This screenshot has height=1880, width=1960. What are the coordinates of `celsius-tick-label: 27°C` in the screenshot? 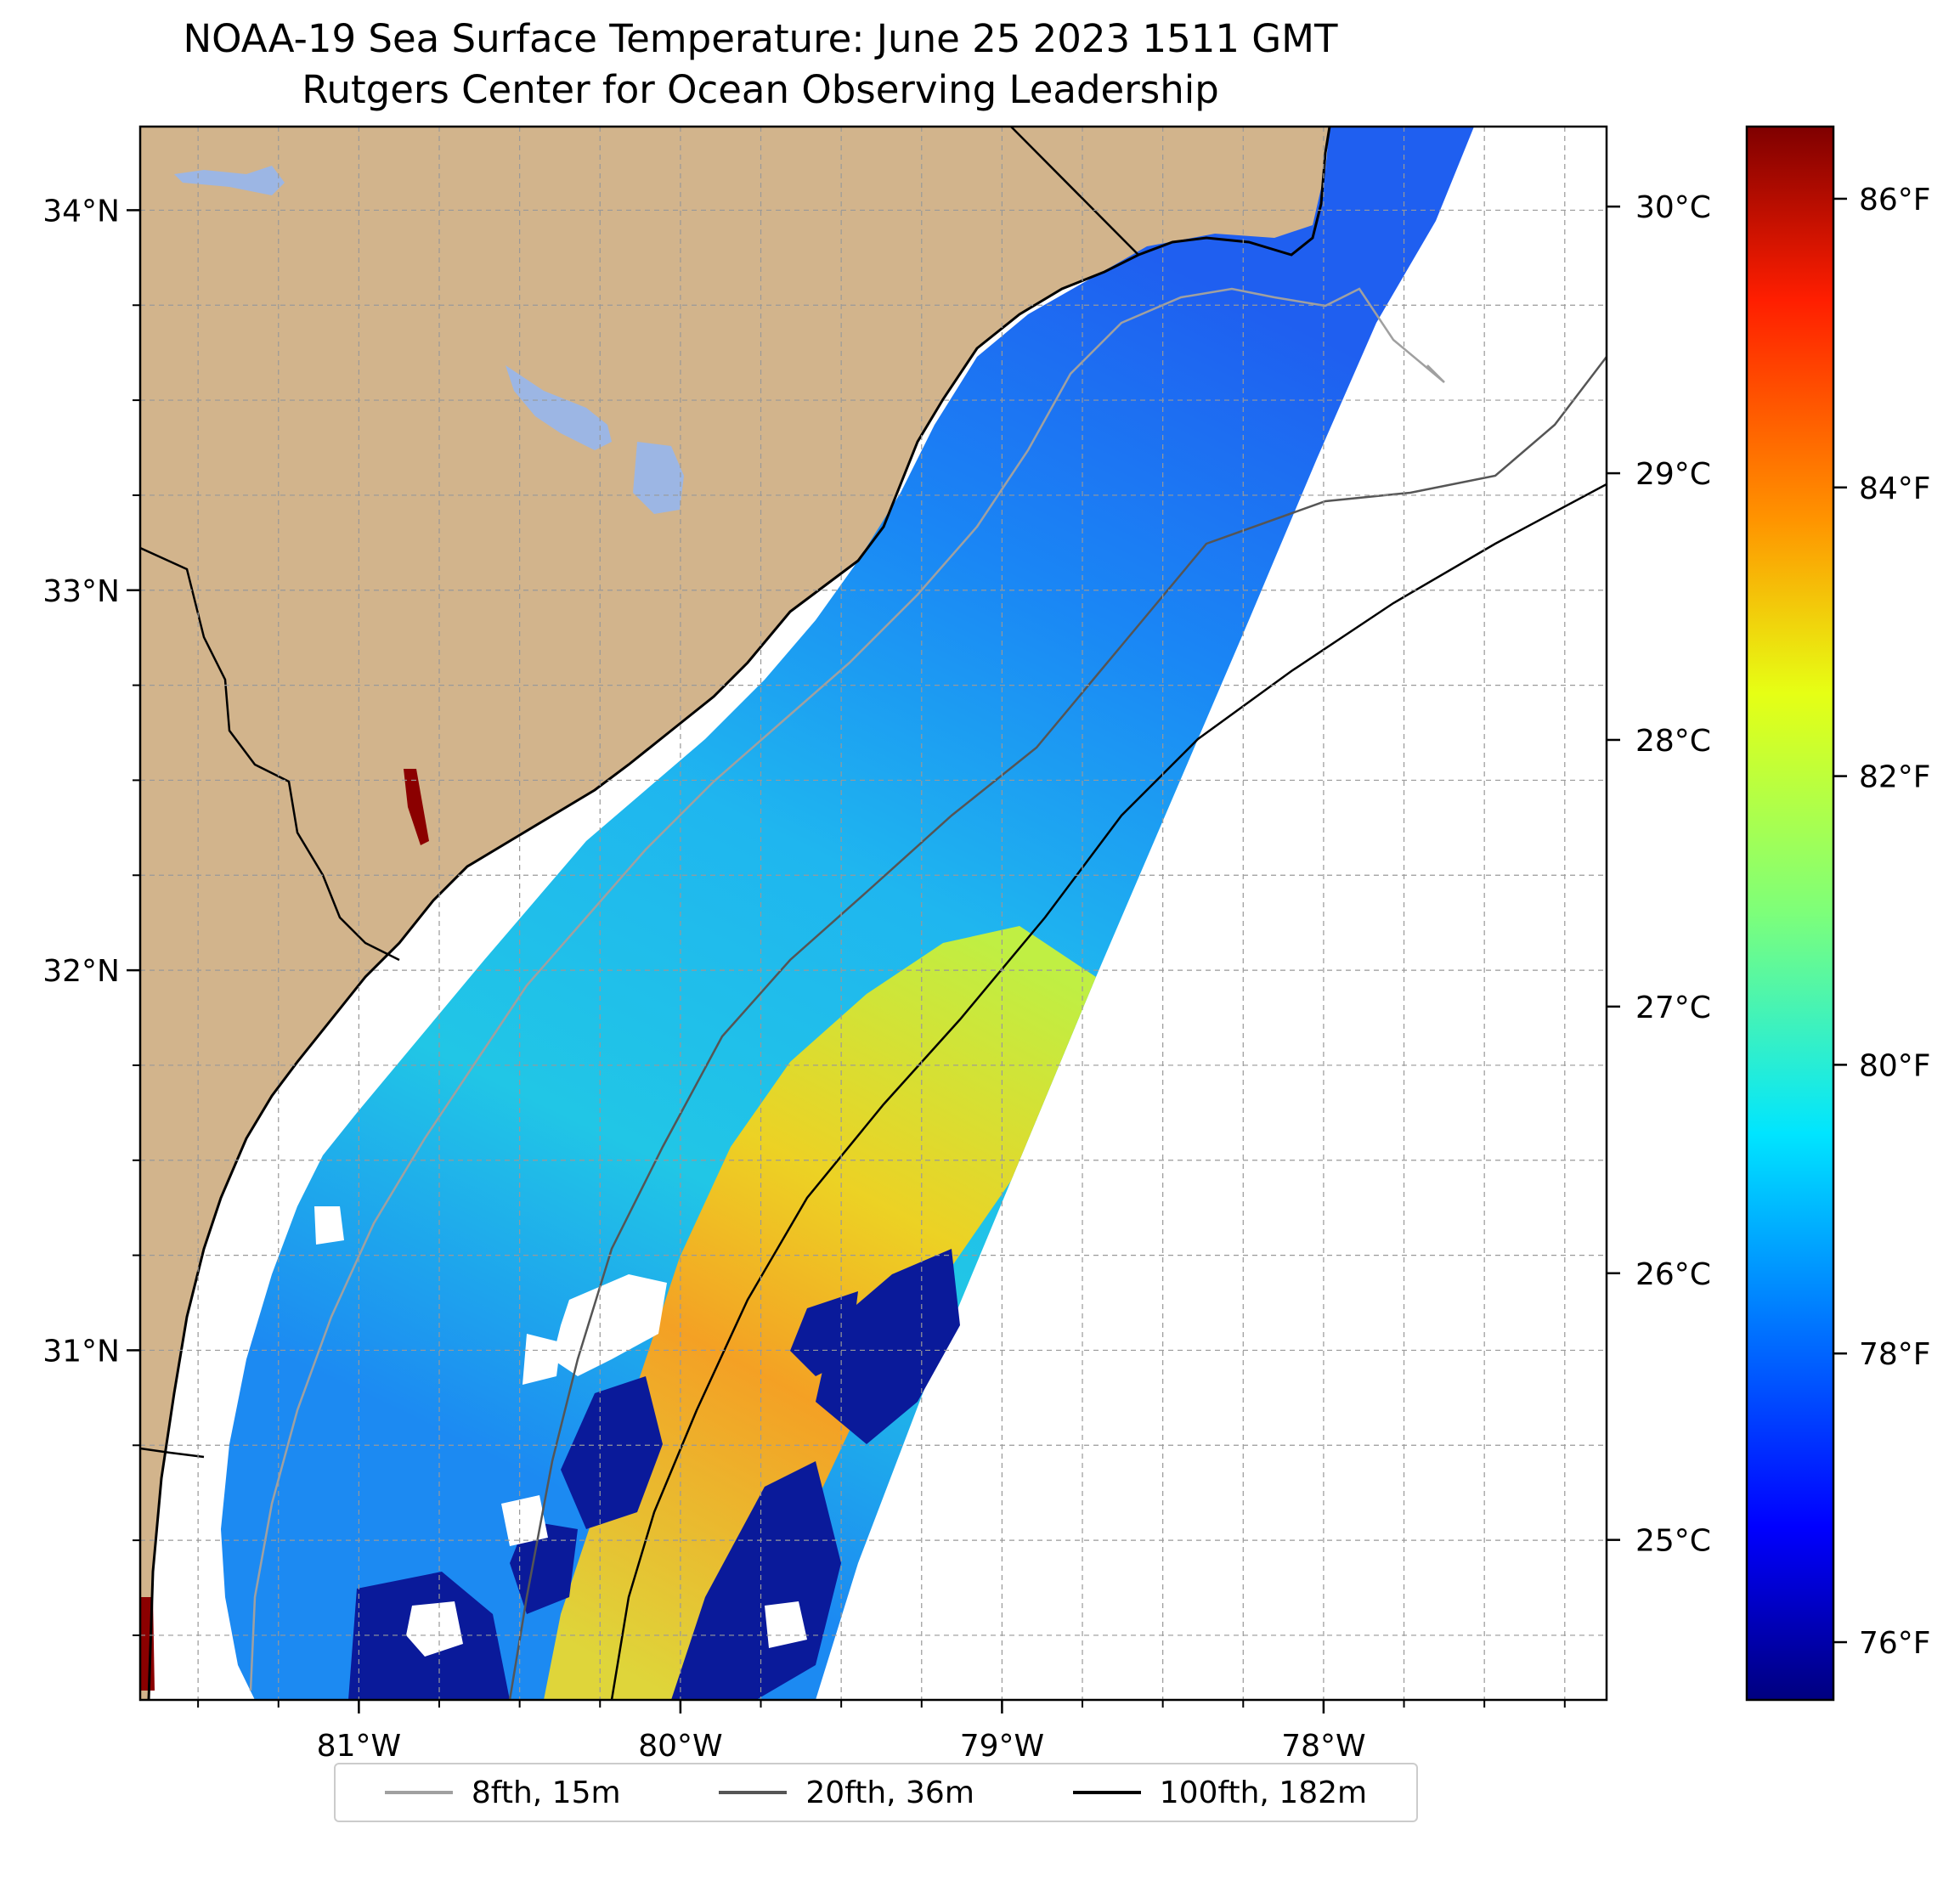 It's located at (1673, 1008).